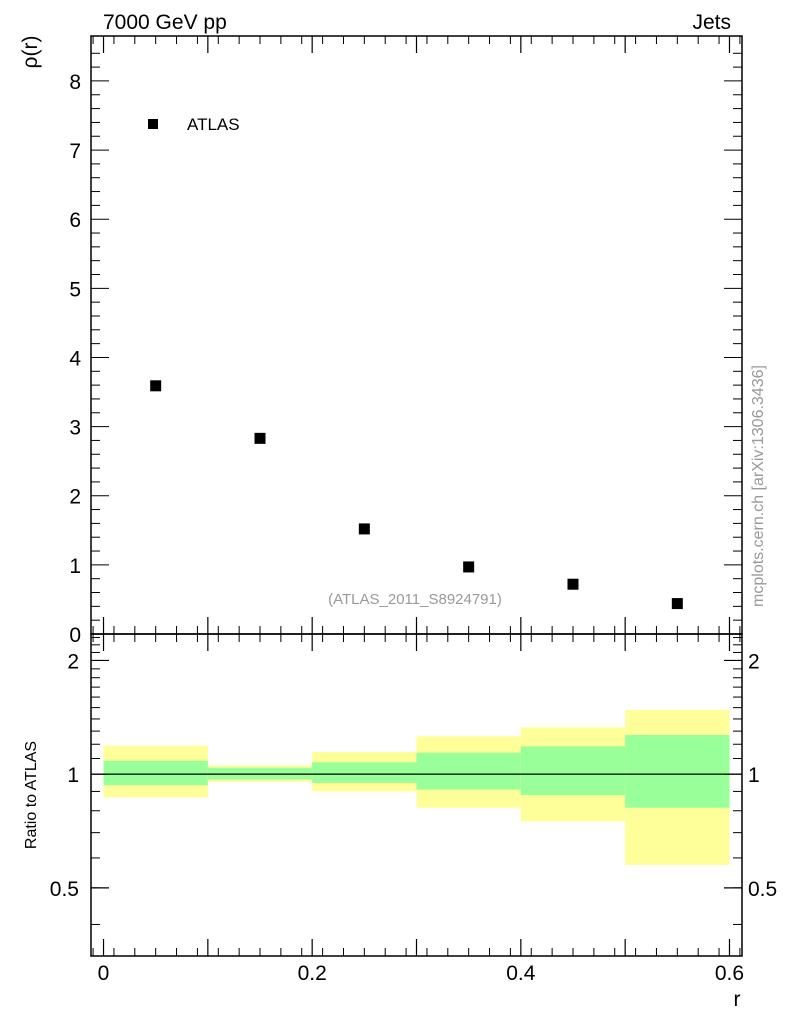 This screenshot has width=786, height=1024. What do you see at coordinates (75, 82) in the screenshot?
I see `upper-y-tick-label-8: 8` at bounding box center [75, 82].